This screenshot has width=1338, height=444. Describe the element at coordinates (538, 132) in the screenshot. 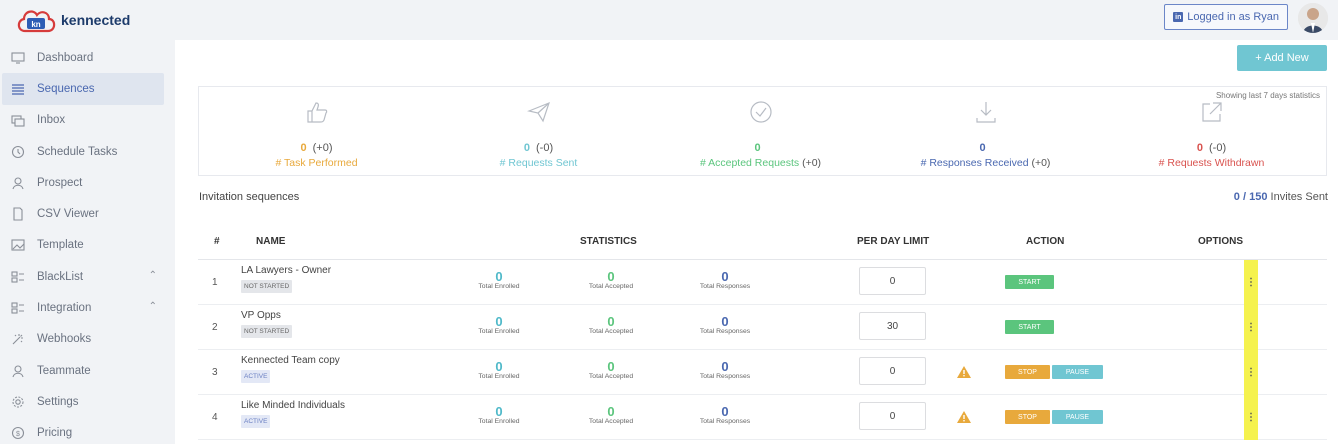

I see `stat-requests-sent: 0 (-0) # Requests Sent` at that location.